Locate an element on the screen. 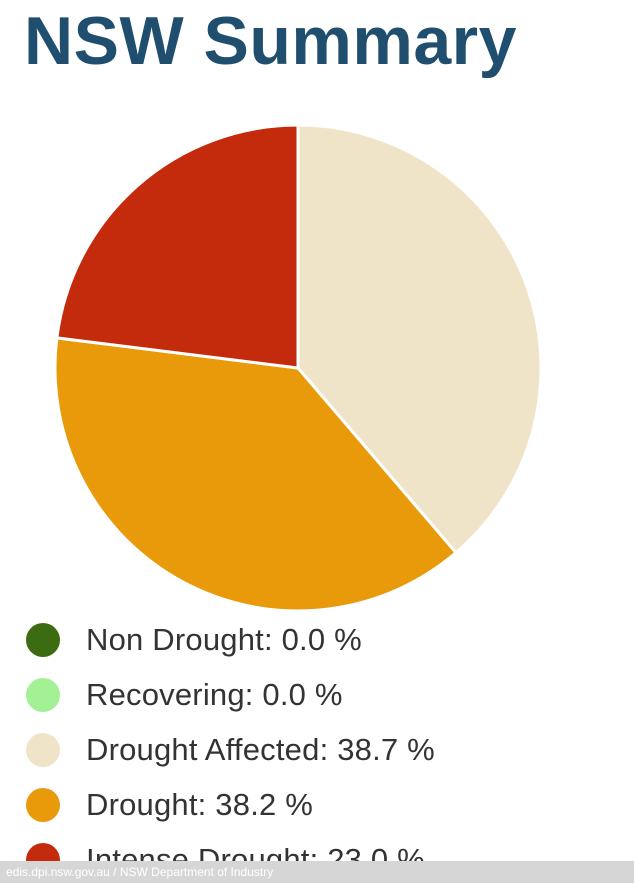  legend-item-recovering: Recovering: 0.0 % is located at coordinates (230, 694).